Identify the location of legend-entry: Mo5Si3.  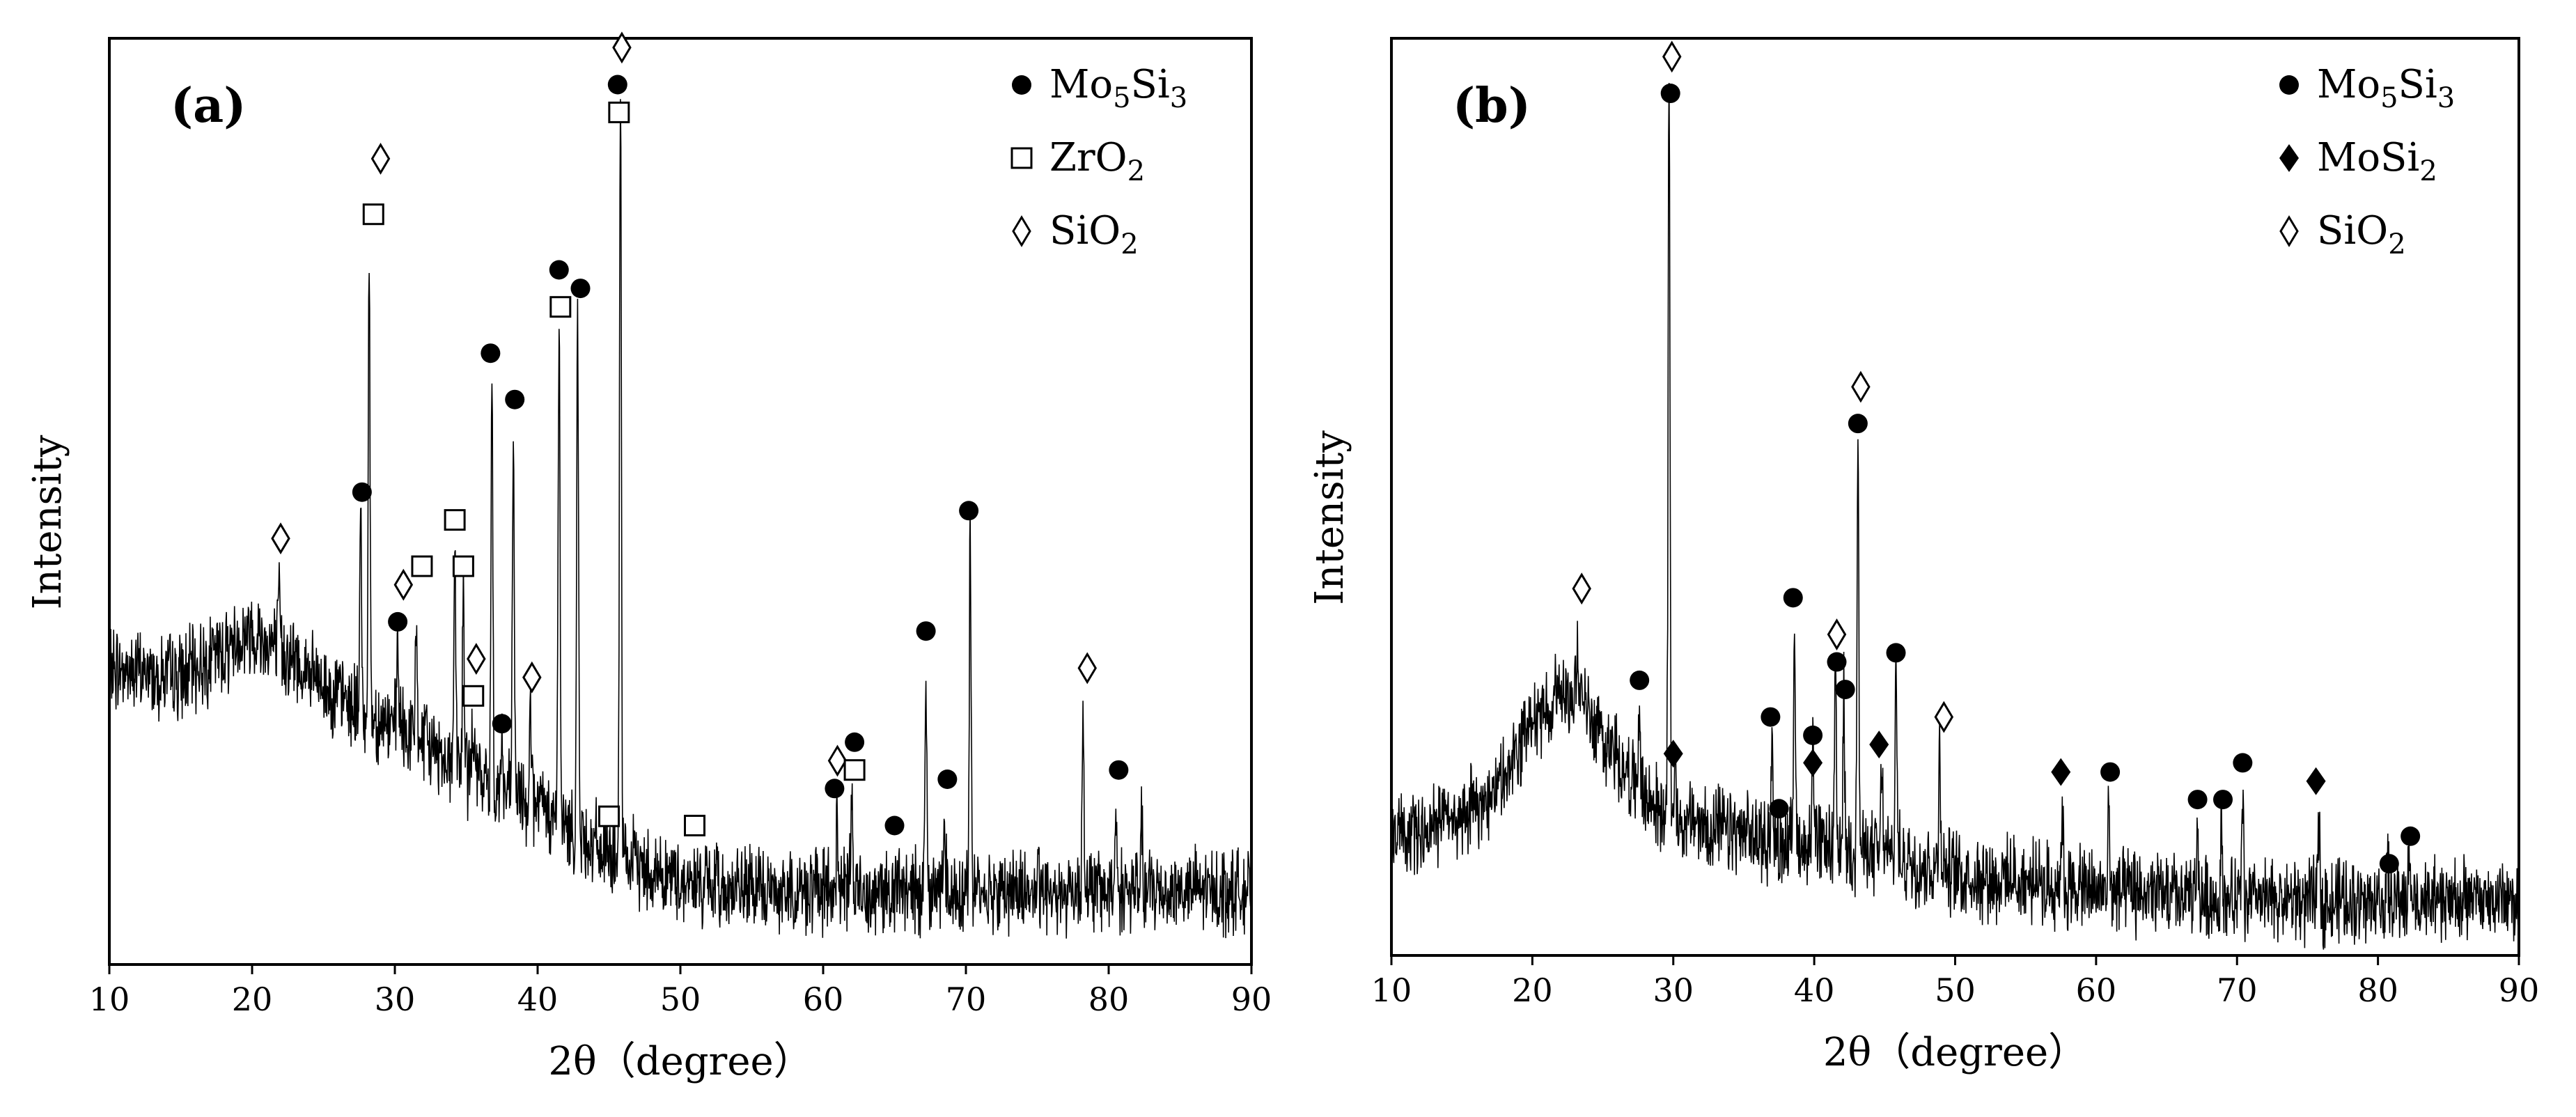
(1118, 88).